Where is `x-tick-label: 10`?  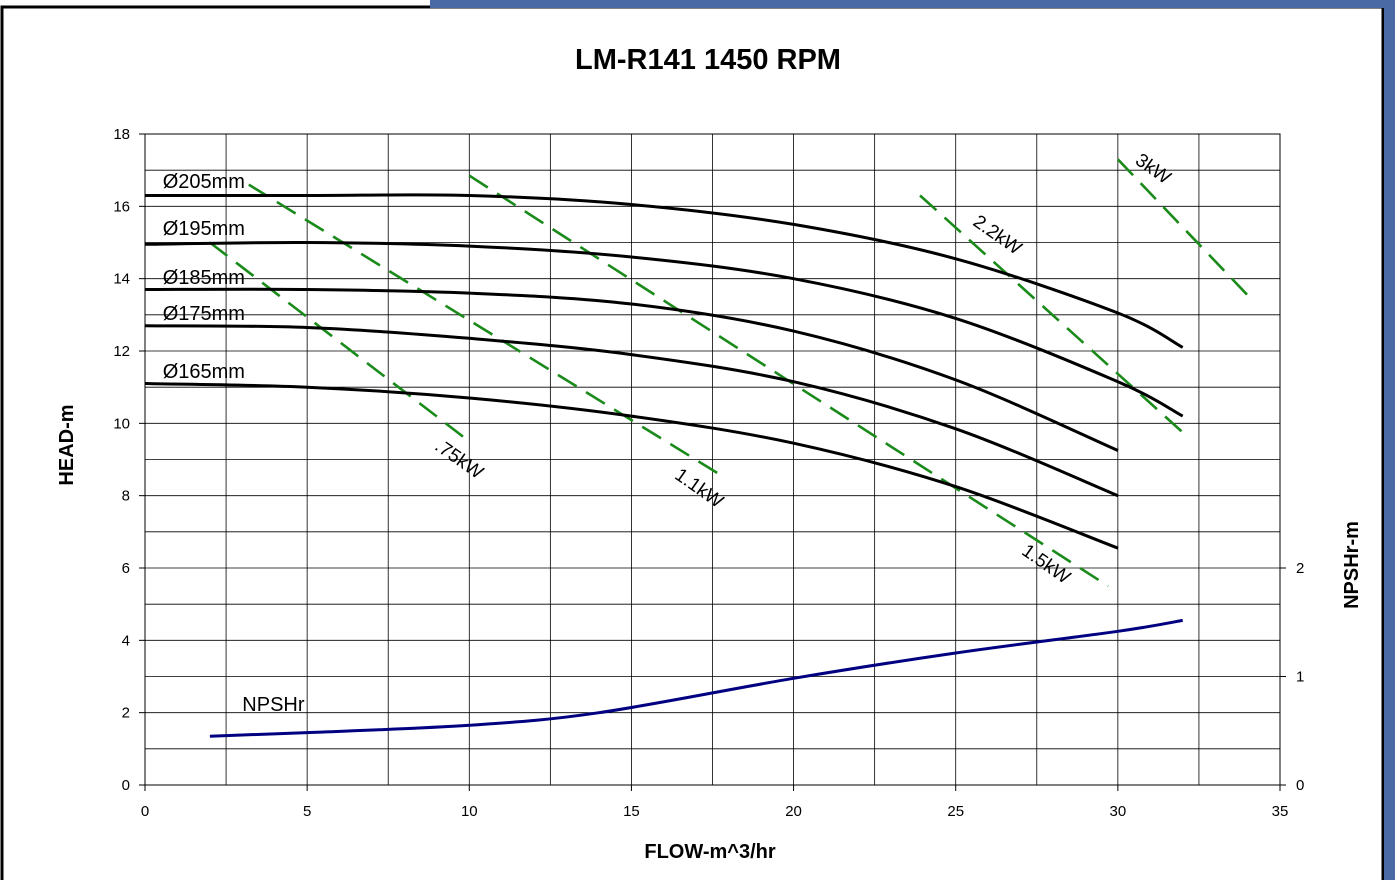 x-tick-label: 10 is located at coordinates (469, 811).